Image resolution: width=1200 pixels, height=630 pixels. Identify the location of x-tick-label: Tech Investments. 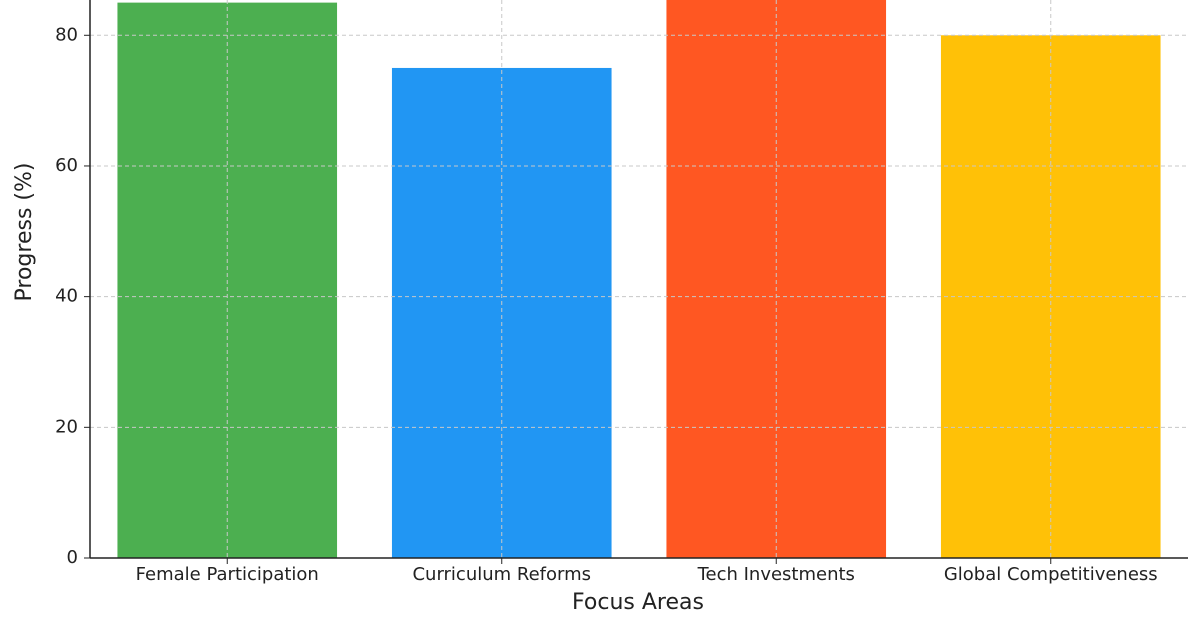
(776, 574).